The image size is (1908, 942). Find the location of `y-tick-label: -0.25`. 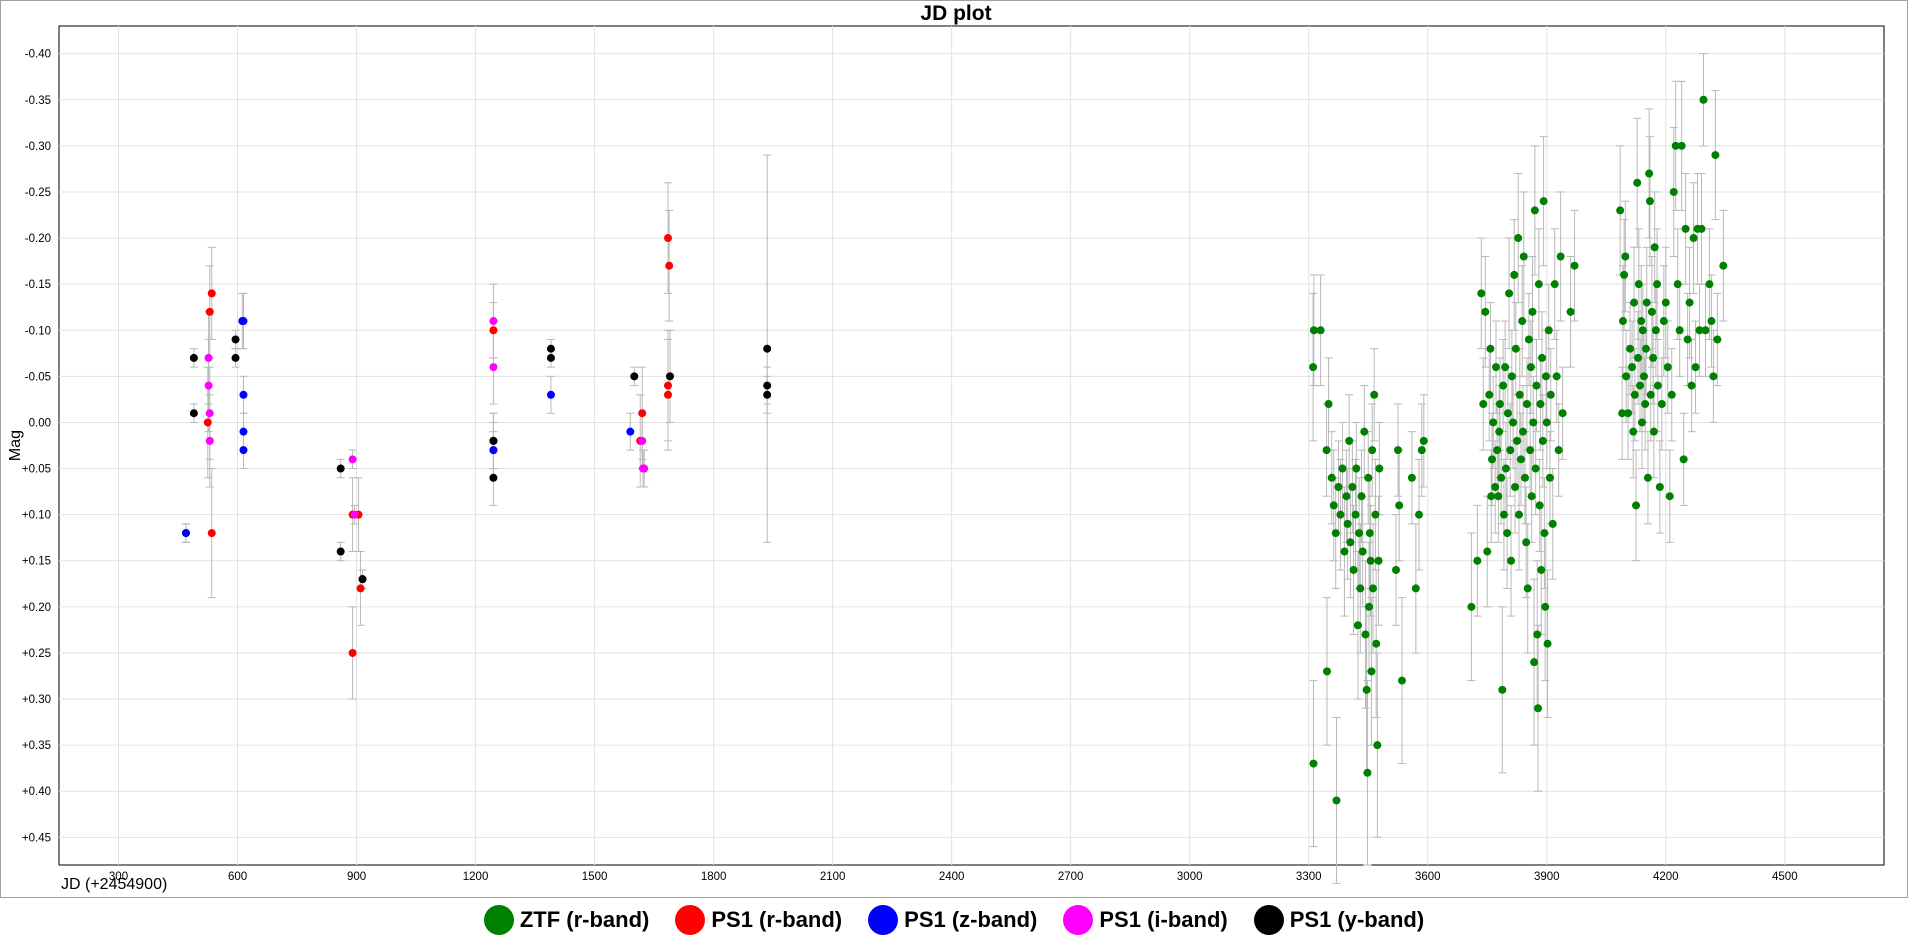

y-tick-label: -0.25 is located at coordinates (38, 193).